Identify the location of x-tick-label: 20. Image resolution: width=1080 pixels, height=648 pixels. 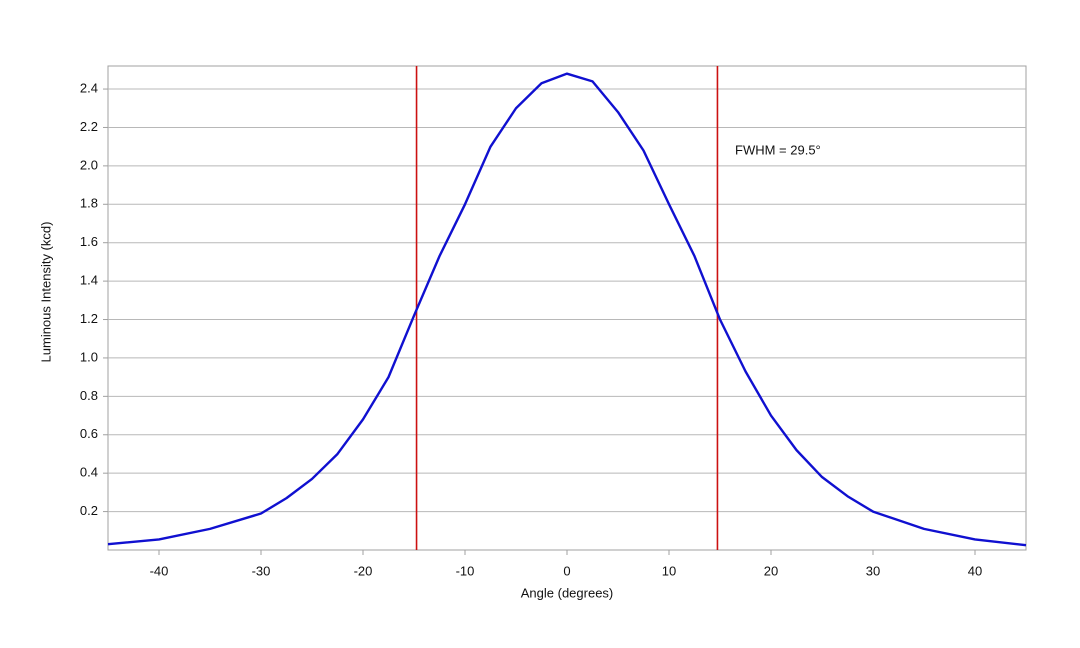
(771, 570).